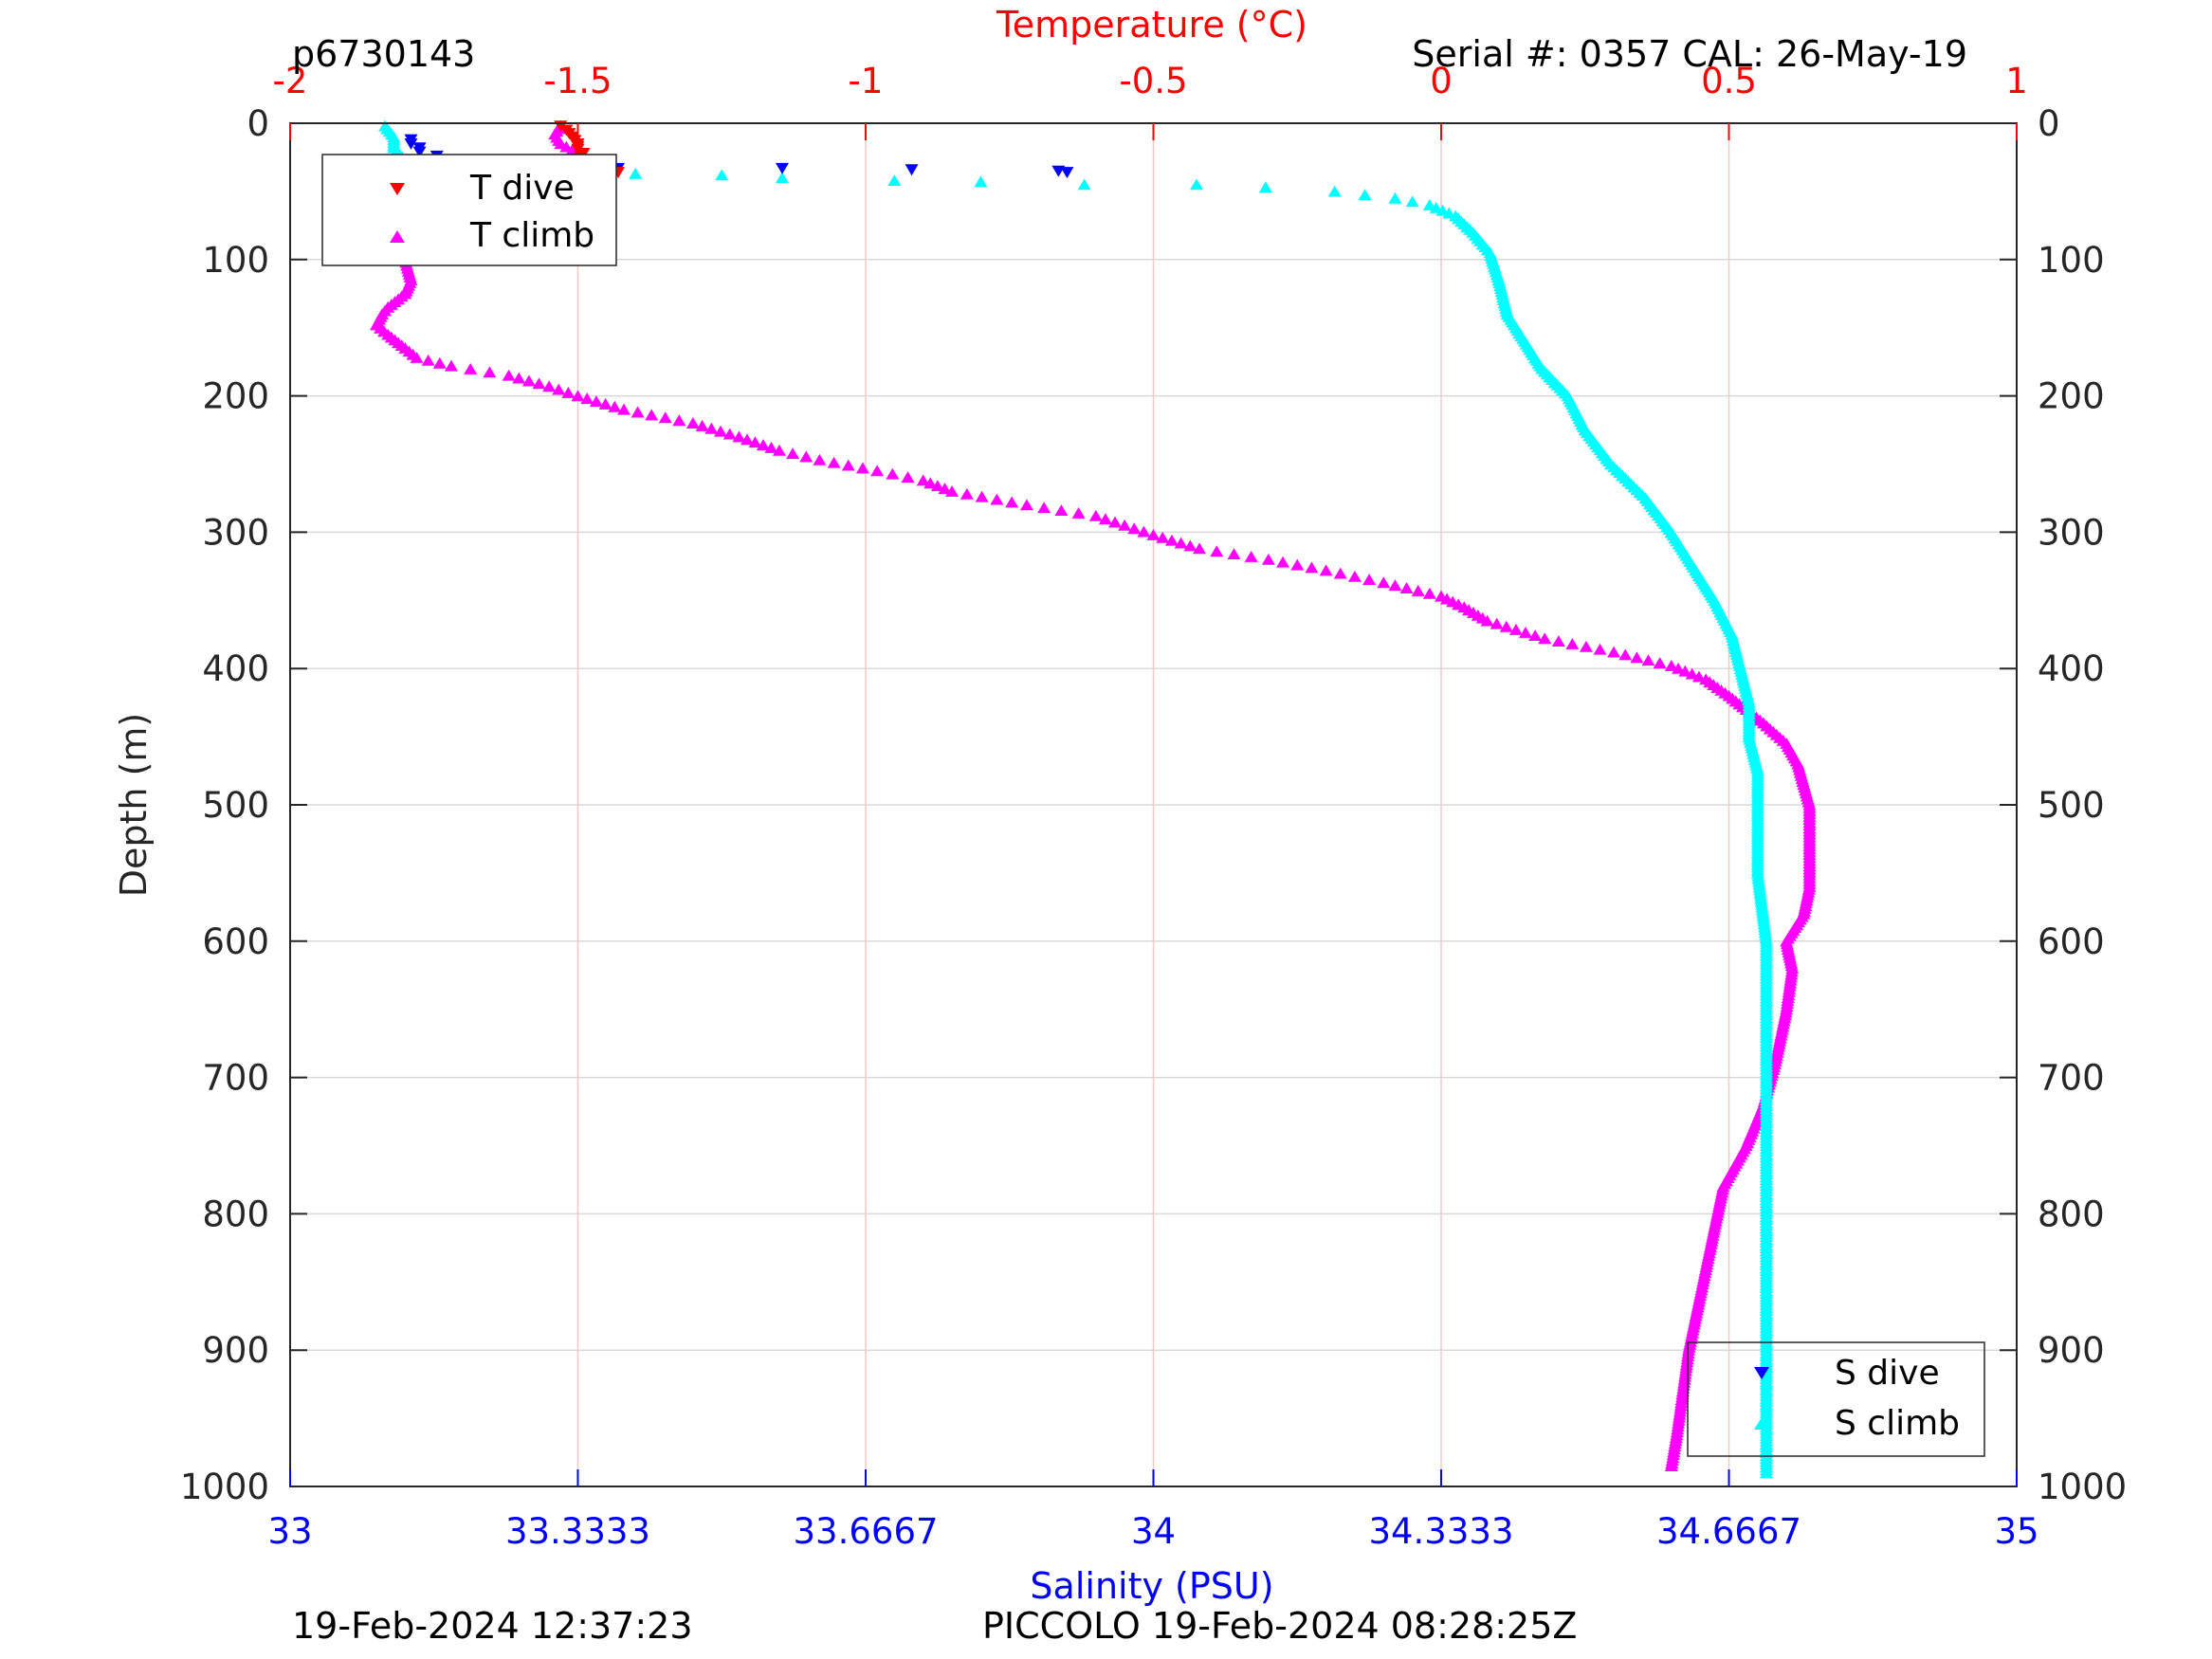 Image resolution: width=2212 pixels, height=1659 pixels. What do you see at coordinates (235, 1214) in the screenshot?
I see `depth-tick-label-left: 800` at bounding box center [235, 1214].